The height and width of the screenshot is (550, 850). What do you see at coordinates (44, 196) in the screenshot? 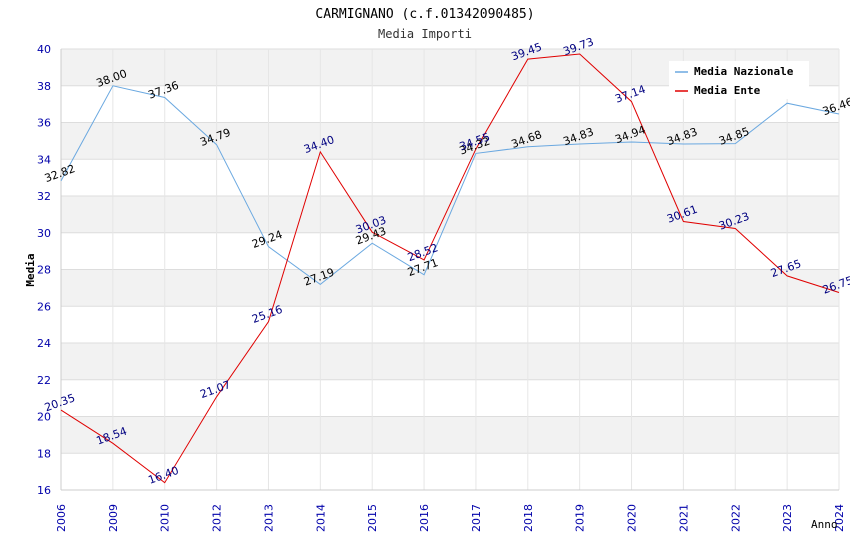
I see `y-tick-label: 32` at bounding box center [44, 196].